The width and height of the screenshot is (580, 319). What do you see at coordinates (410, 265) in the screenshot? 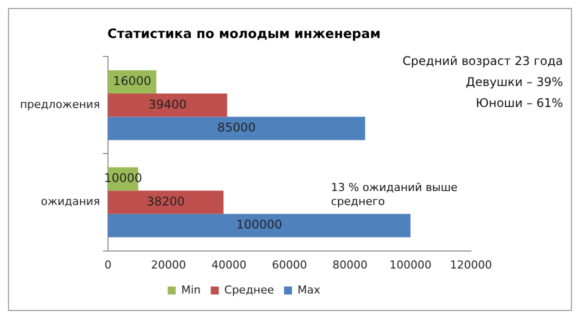
I see `x-tick-label: 100000` at bounding box center [410, 265].